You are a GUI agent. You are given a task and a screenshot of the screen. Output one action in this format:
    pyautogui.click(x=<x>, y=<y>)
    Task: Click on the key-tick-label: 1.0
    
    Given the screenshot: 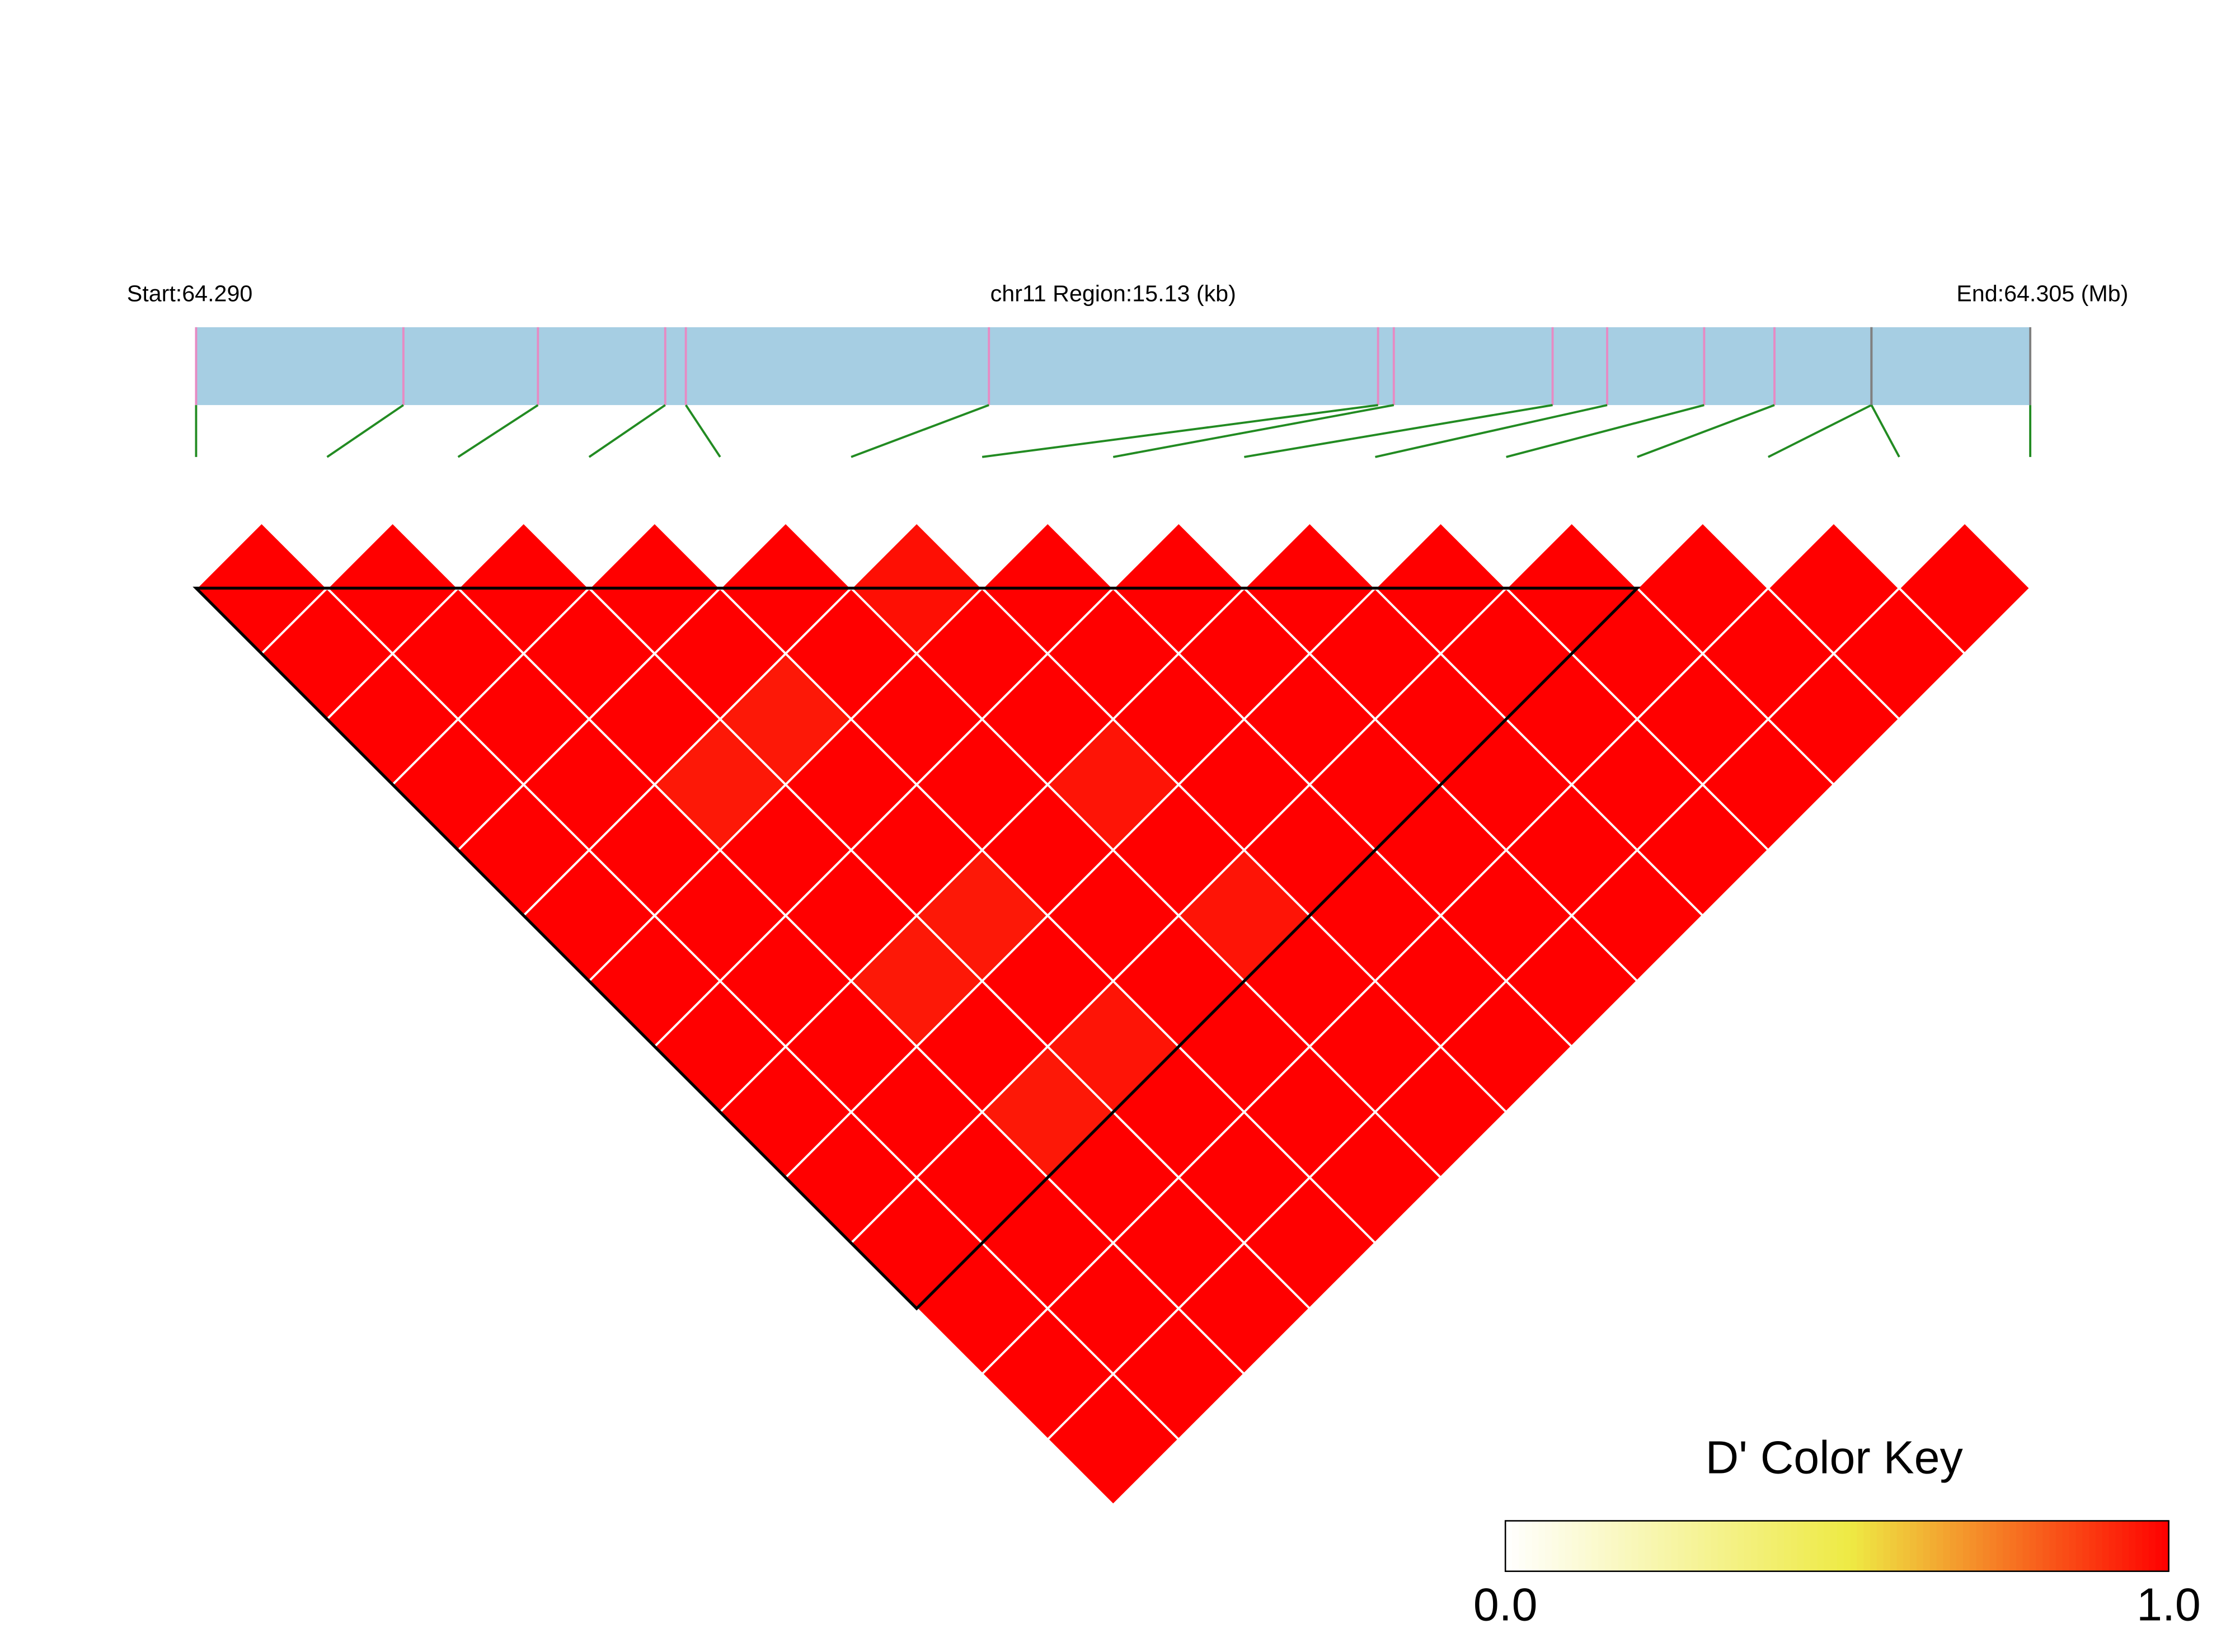 What is the action you would take?
    pyautogui.click(x=2169, y=1604)
    